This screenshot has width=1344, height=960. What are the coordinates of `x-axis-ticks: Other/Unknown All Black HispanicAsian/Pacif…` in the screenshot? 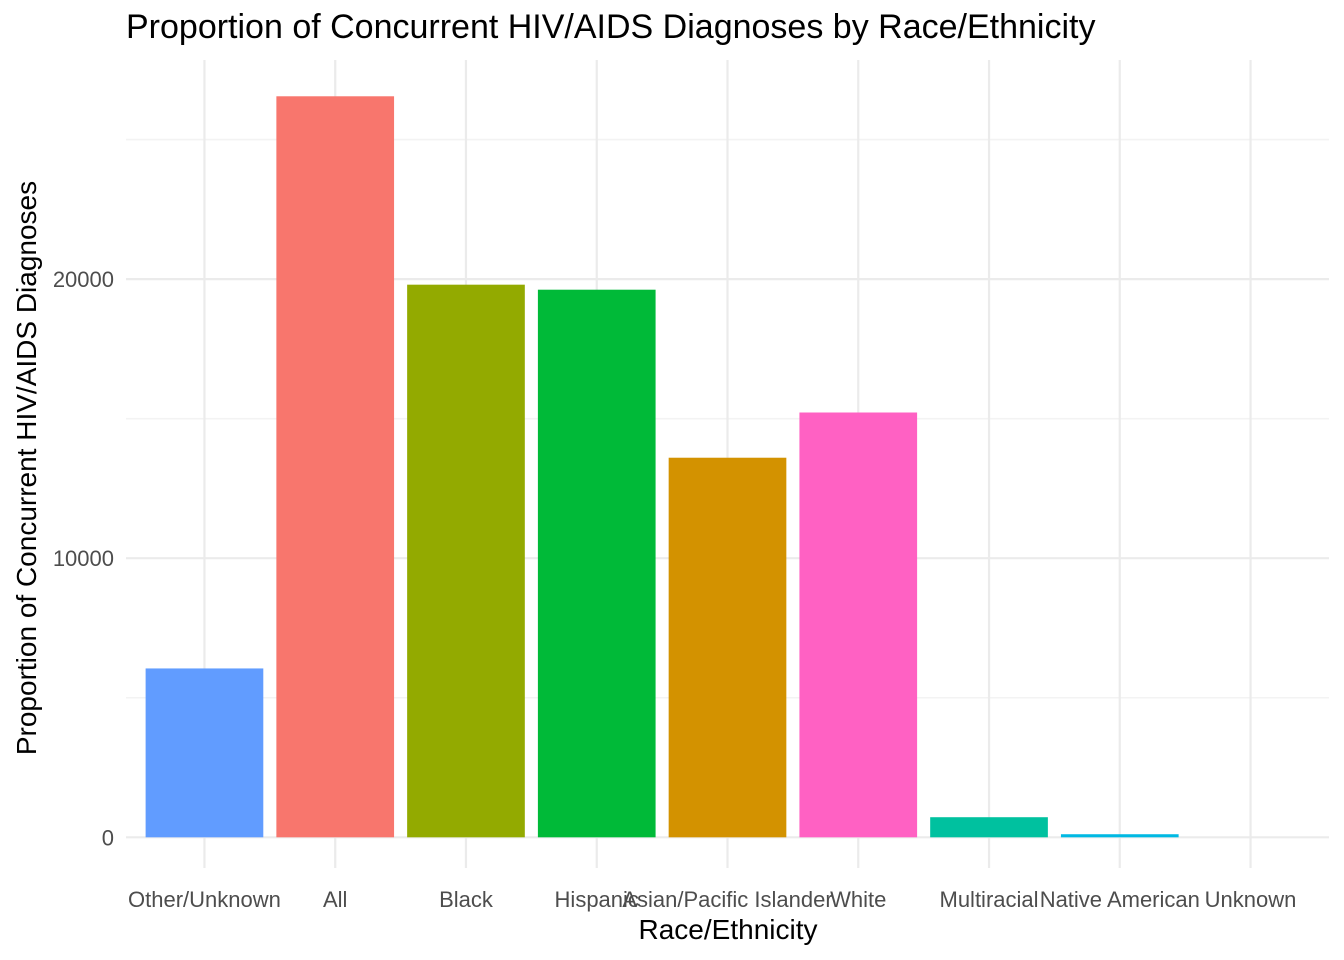 It's located at (712, 899).